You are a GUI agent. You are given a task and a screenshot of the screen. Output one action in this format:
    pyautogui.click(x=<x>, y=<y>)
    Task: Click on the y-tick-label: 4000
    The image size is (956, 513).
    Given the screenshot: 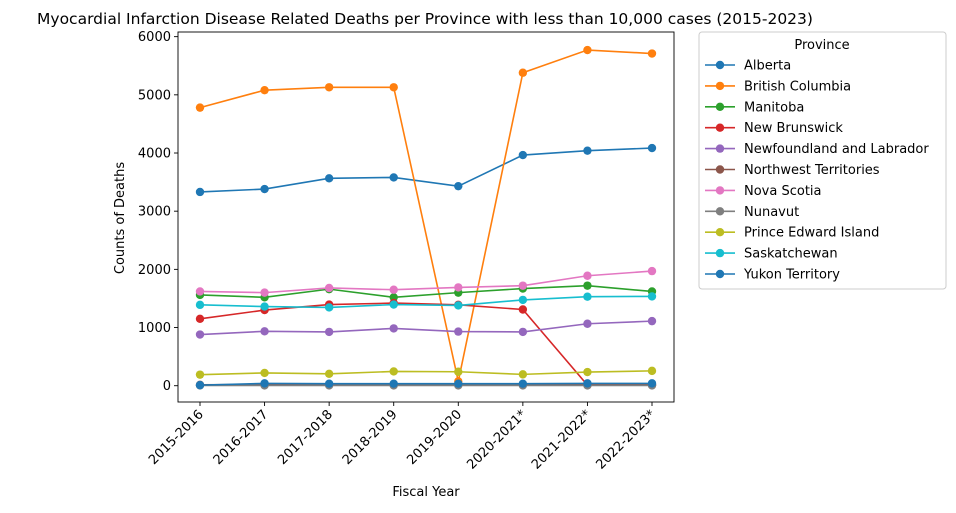 What is the action you would take?
    pyautogui.click(x=154, y=154)
    